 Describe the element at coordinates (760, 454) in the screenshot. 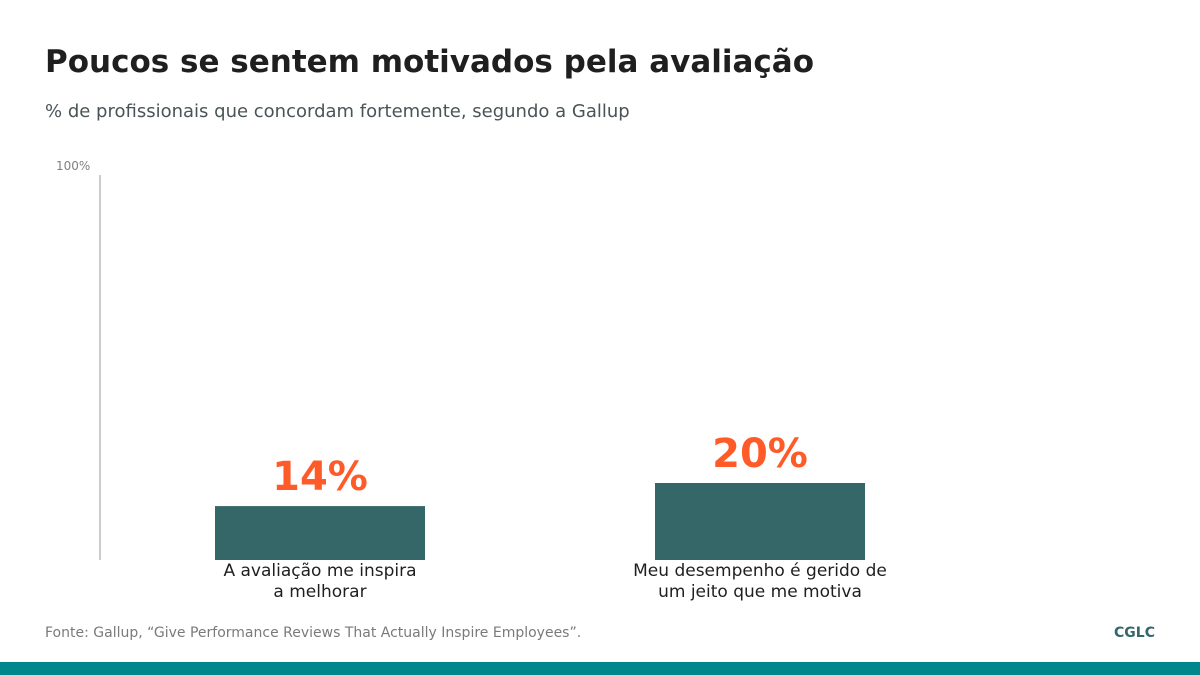

I see `value-label-1: 20%` at that location.